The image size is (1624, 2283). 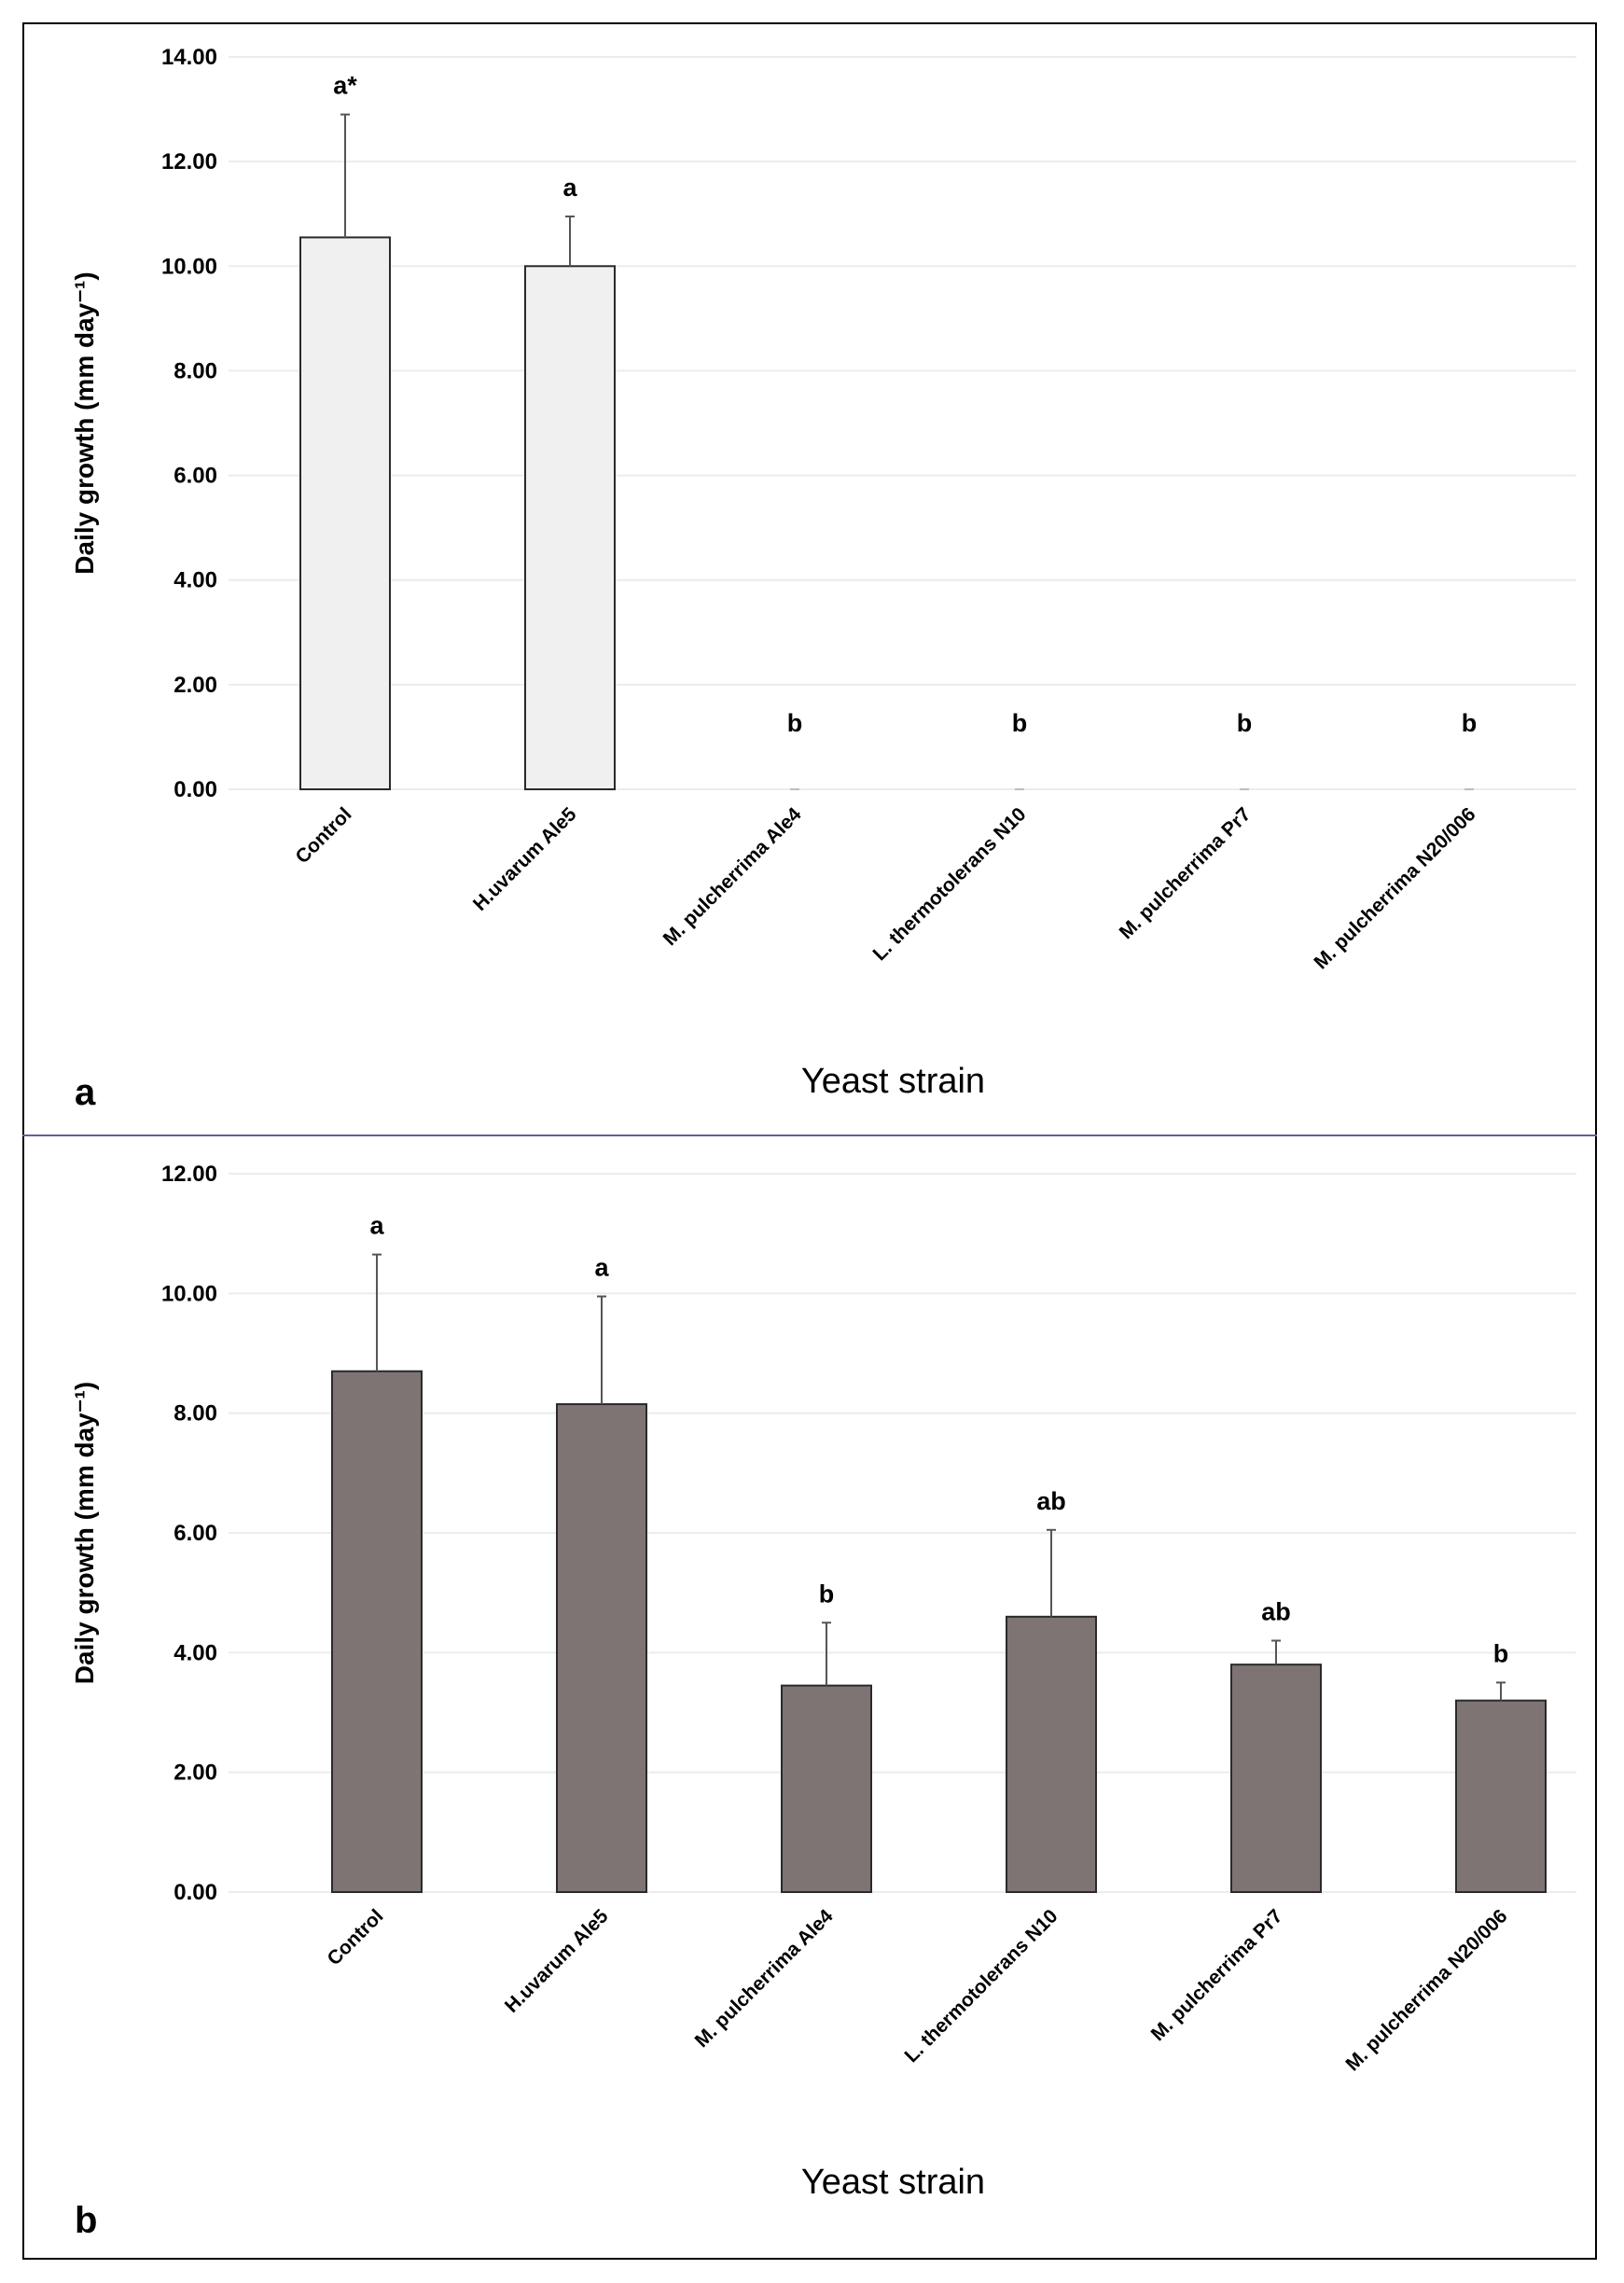 I want to click on panel-divider, so click(x=809, y=1135).